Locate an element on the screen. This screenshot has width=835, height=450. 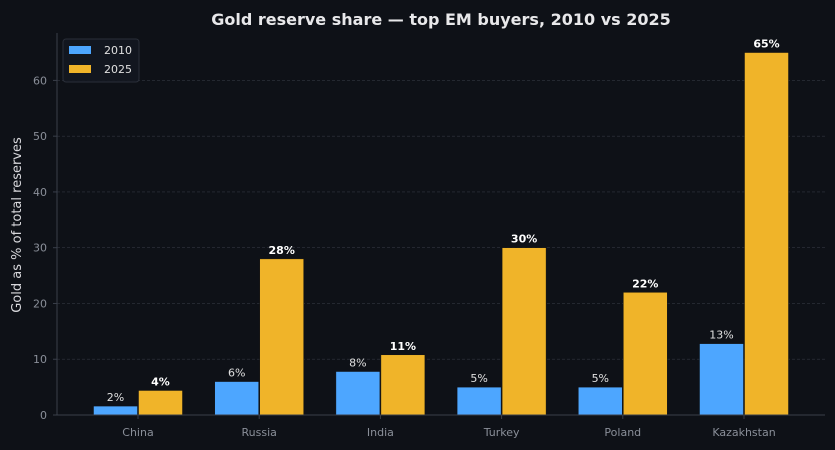
x-tick-label: Turkey is located at coordinates (501, 432).